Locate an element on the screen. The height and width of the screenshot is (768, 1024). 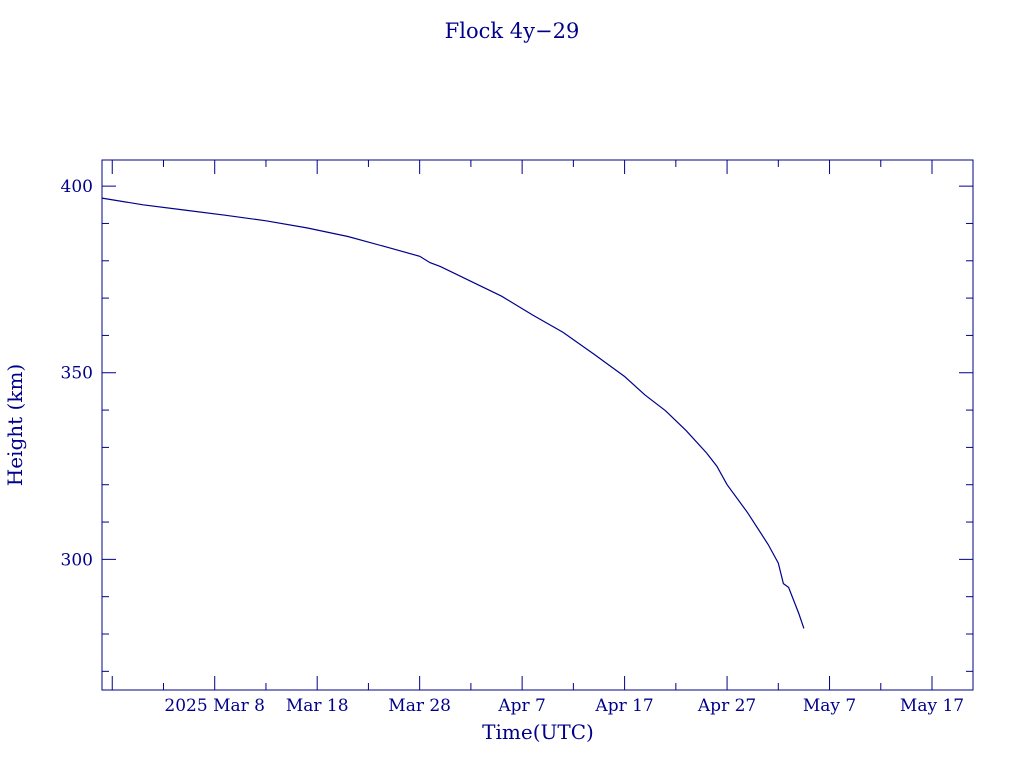
x-tick-label: Mar 28 is located at coordinates (419, 706).